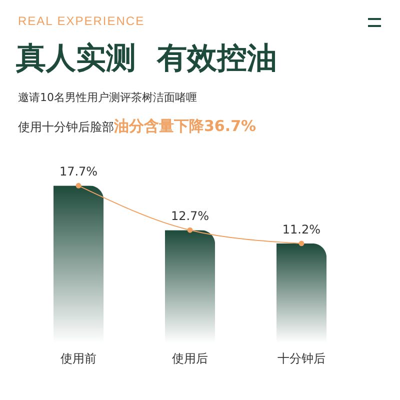  What do you see at coordinates (107, 97) in the screenshot?
I see `chart-subtitle: 邀请10名男性用户测评茶树洁面啫喱` at bounding box center [107, 97].